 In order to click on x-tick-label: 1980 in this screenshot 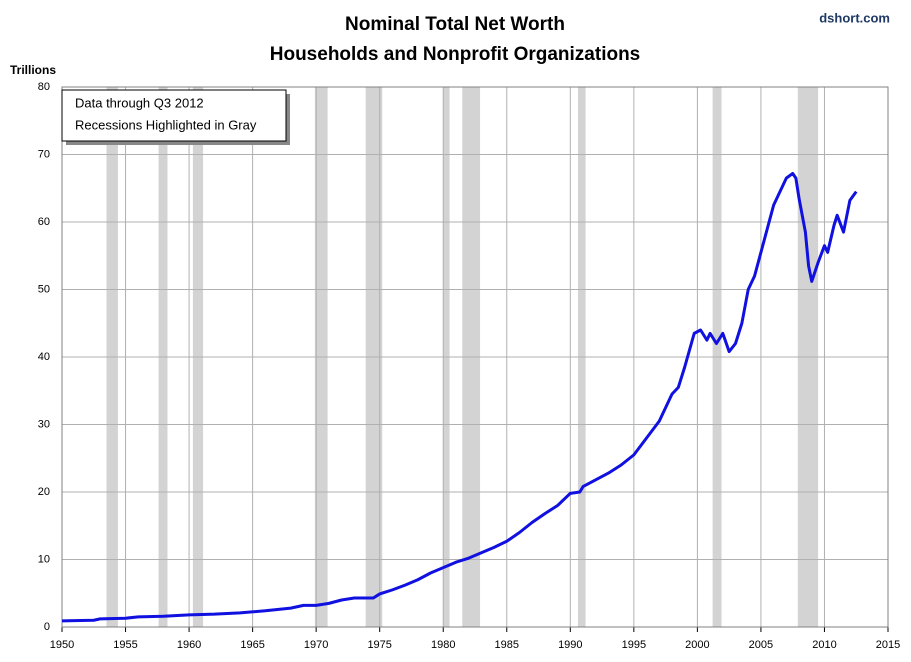, I will do `click(443, 645)`.